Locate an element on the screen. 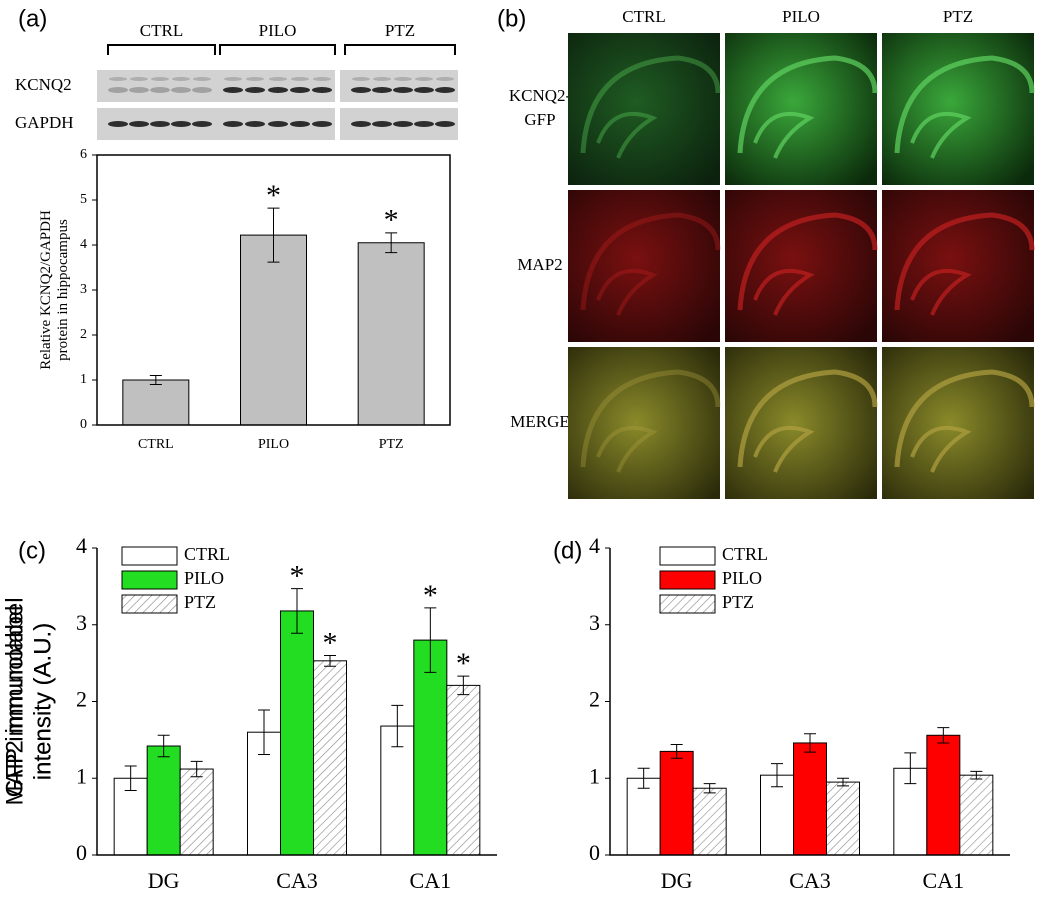  blot-group-label: CTRL is located at coordinates (161, 30).